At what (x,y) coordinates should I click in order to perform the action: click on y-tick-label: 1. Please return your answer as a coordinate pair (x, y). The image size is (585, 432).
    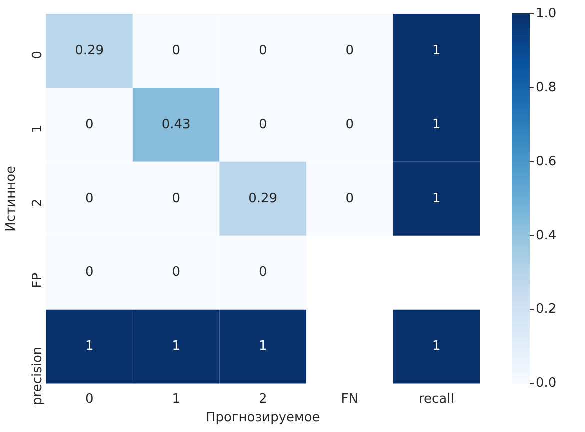
    Looking at the image, I should click on (38, 129).